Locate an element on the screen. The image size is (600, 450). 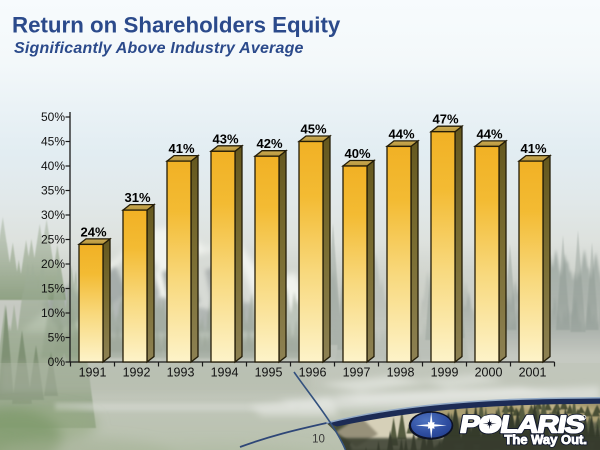
svg-text: 1995 is located at coordinates (269, 373).